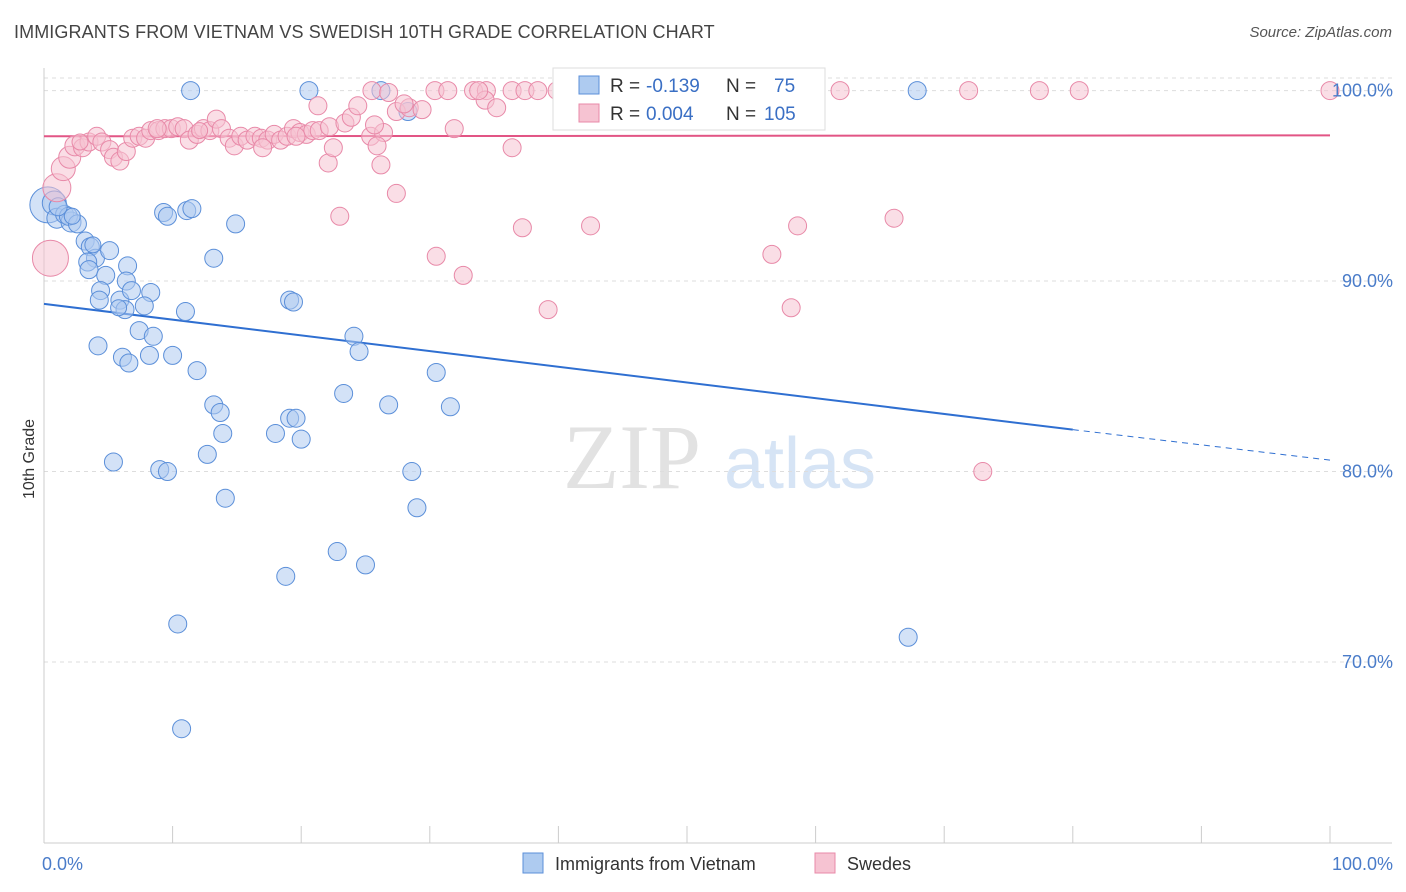 The height and width of the screenshot is (892, 1406). What do you see at coordinates (825, 863) in the screenshot?
I see `bottom-legend-swatch-pink` at bounding box center [825, 863].